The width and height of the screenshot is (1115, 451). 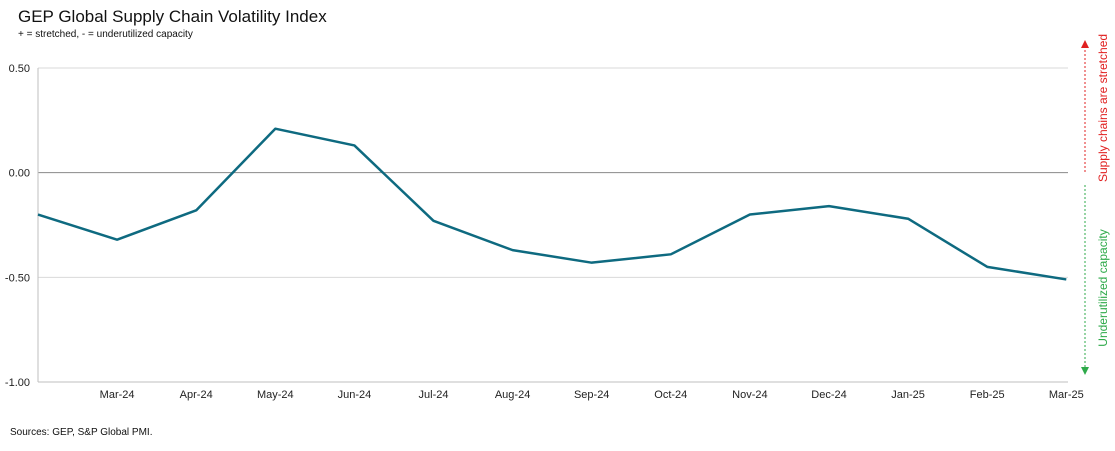 I want to click on y-axis-ticks: 0.50 0.00 -0.50 -1.00, so click(x=17, y=226).